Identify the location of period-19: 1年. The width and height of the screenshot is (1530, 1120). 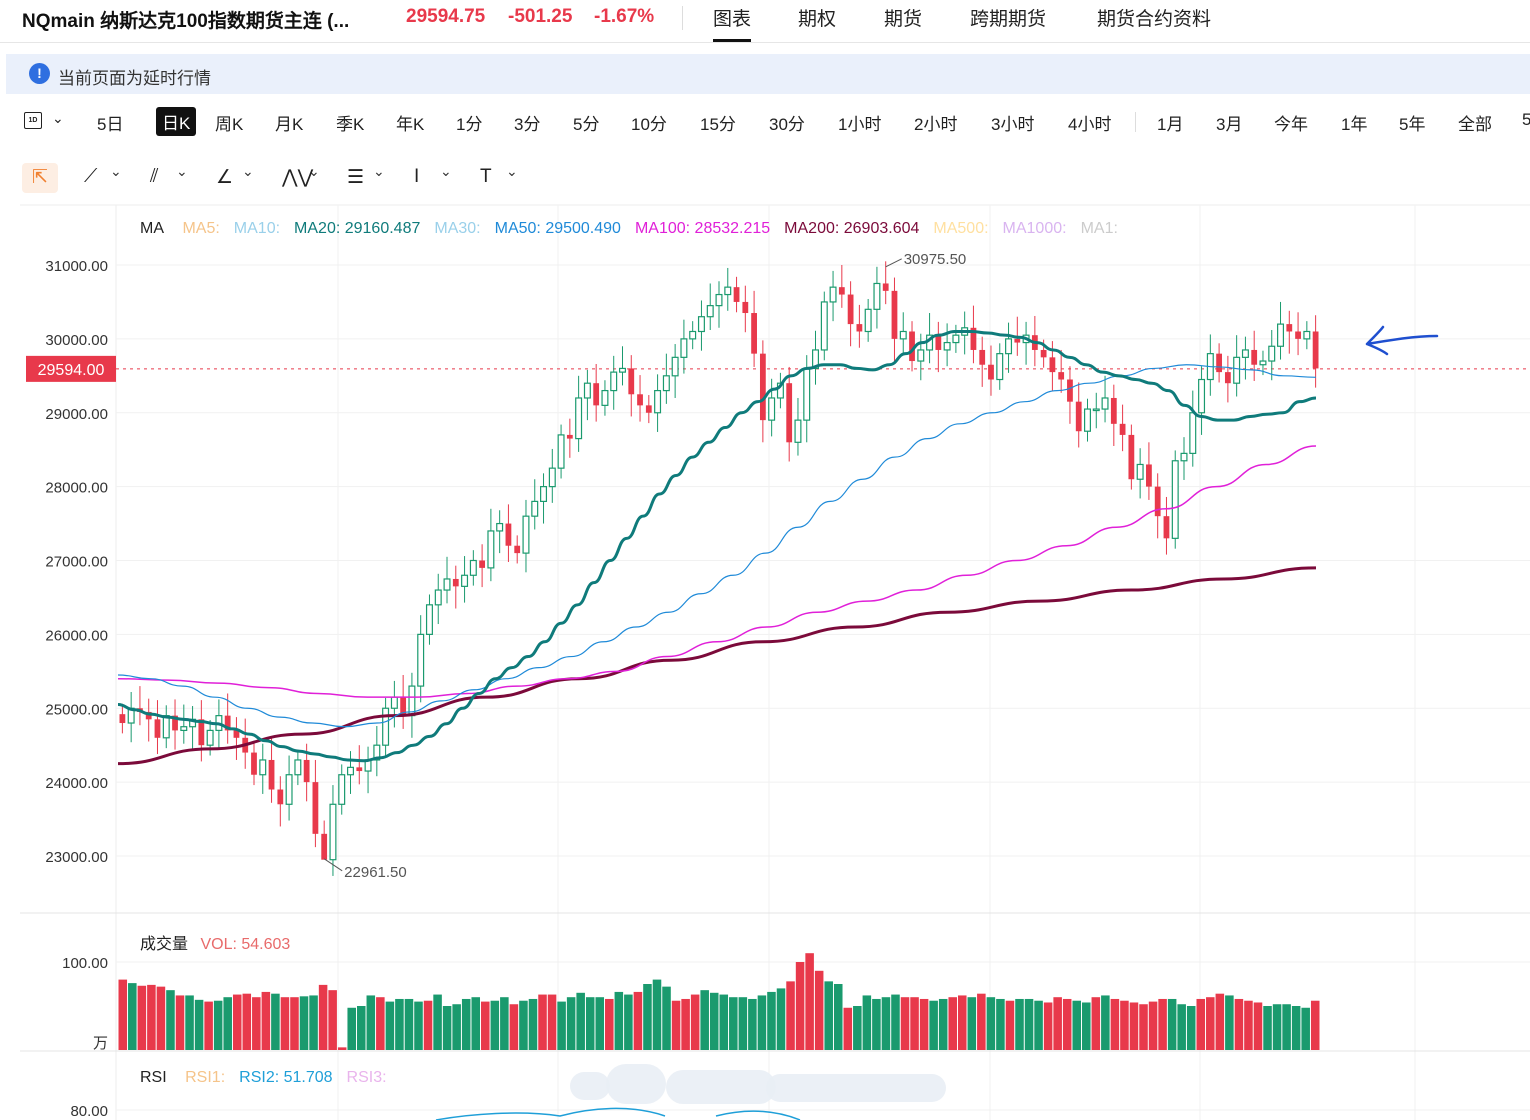
(1354, 124).